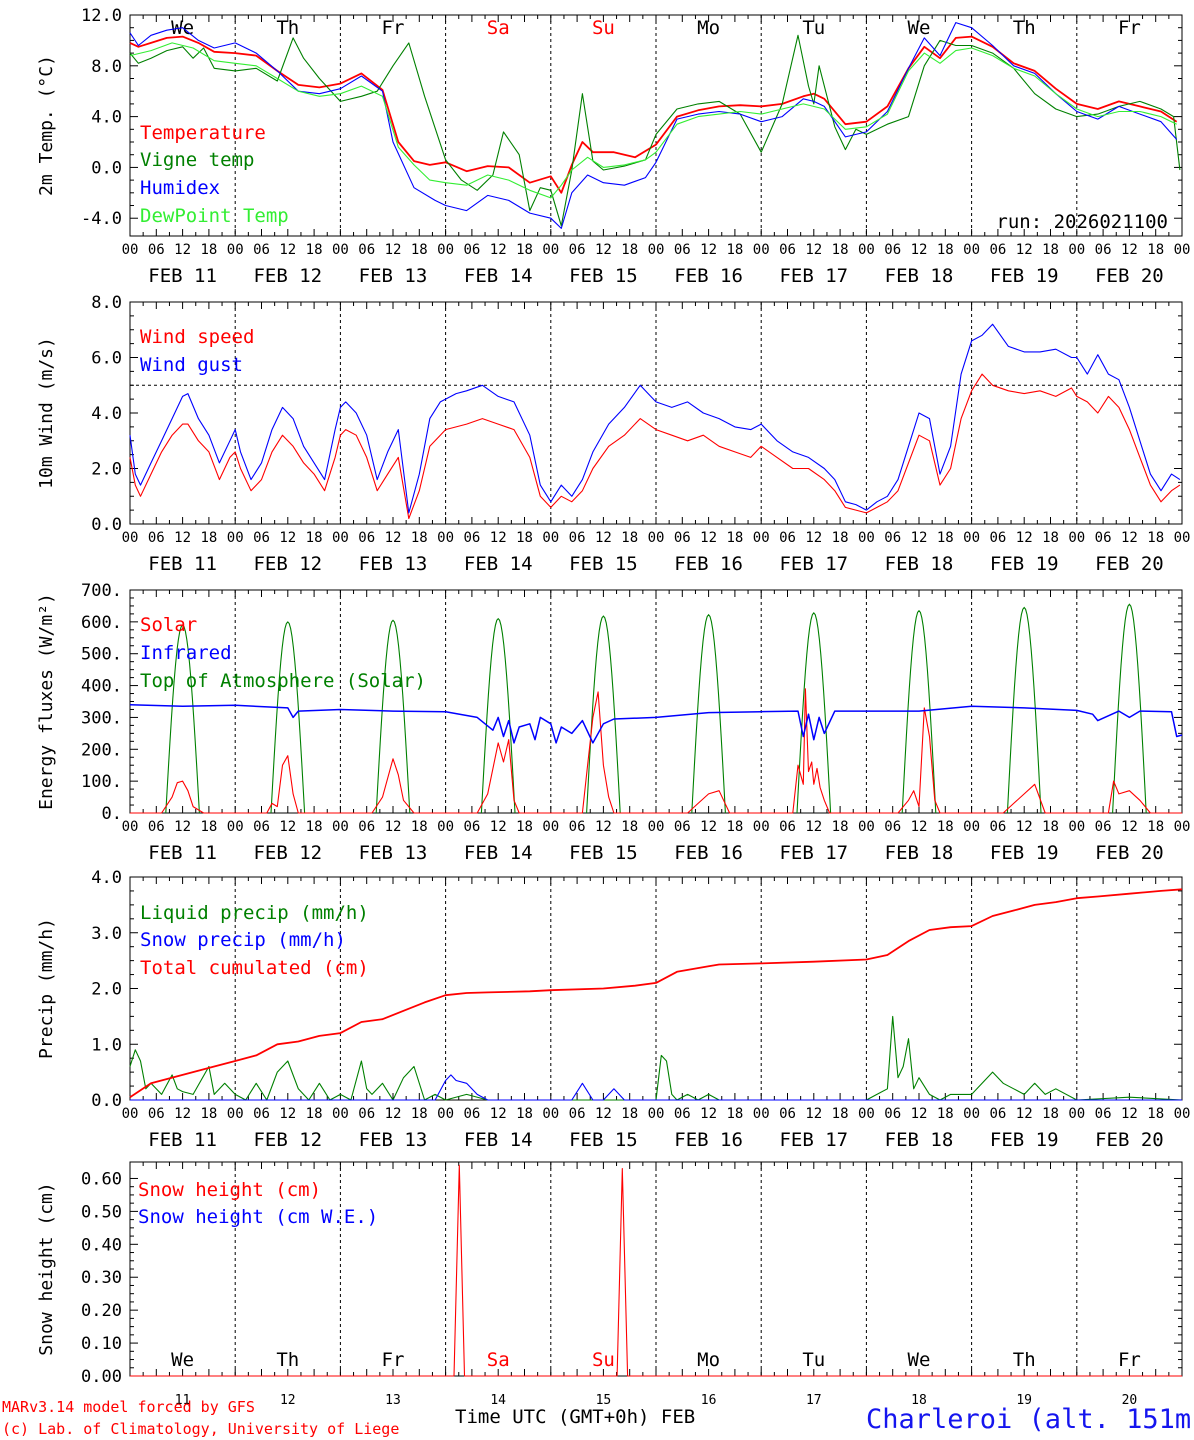 The image size is (1194, 1440). Describe the element at coordinates (183, 1400) in the screenshot. I see `snow-day-number: 11` at that location.